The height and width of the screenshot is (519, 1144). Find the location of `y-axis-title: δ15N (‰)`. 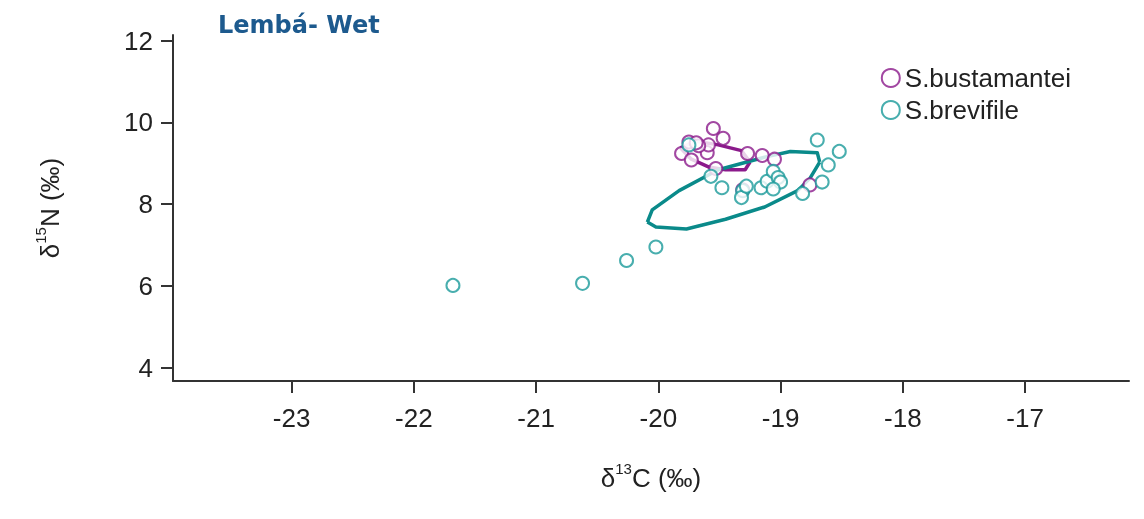

y-axis-title: δ15N (‰) is located at coordinates (48, 208).